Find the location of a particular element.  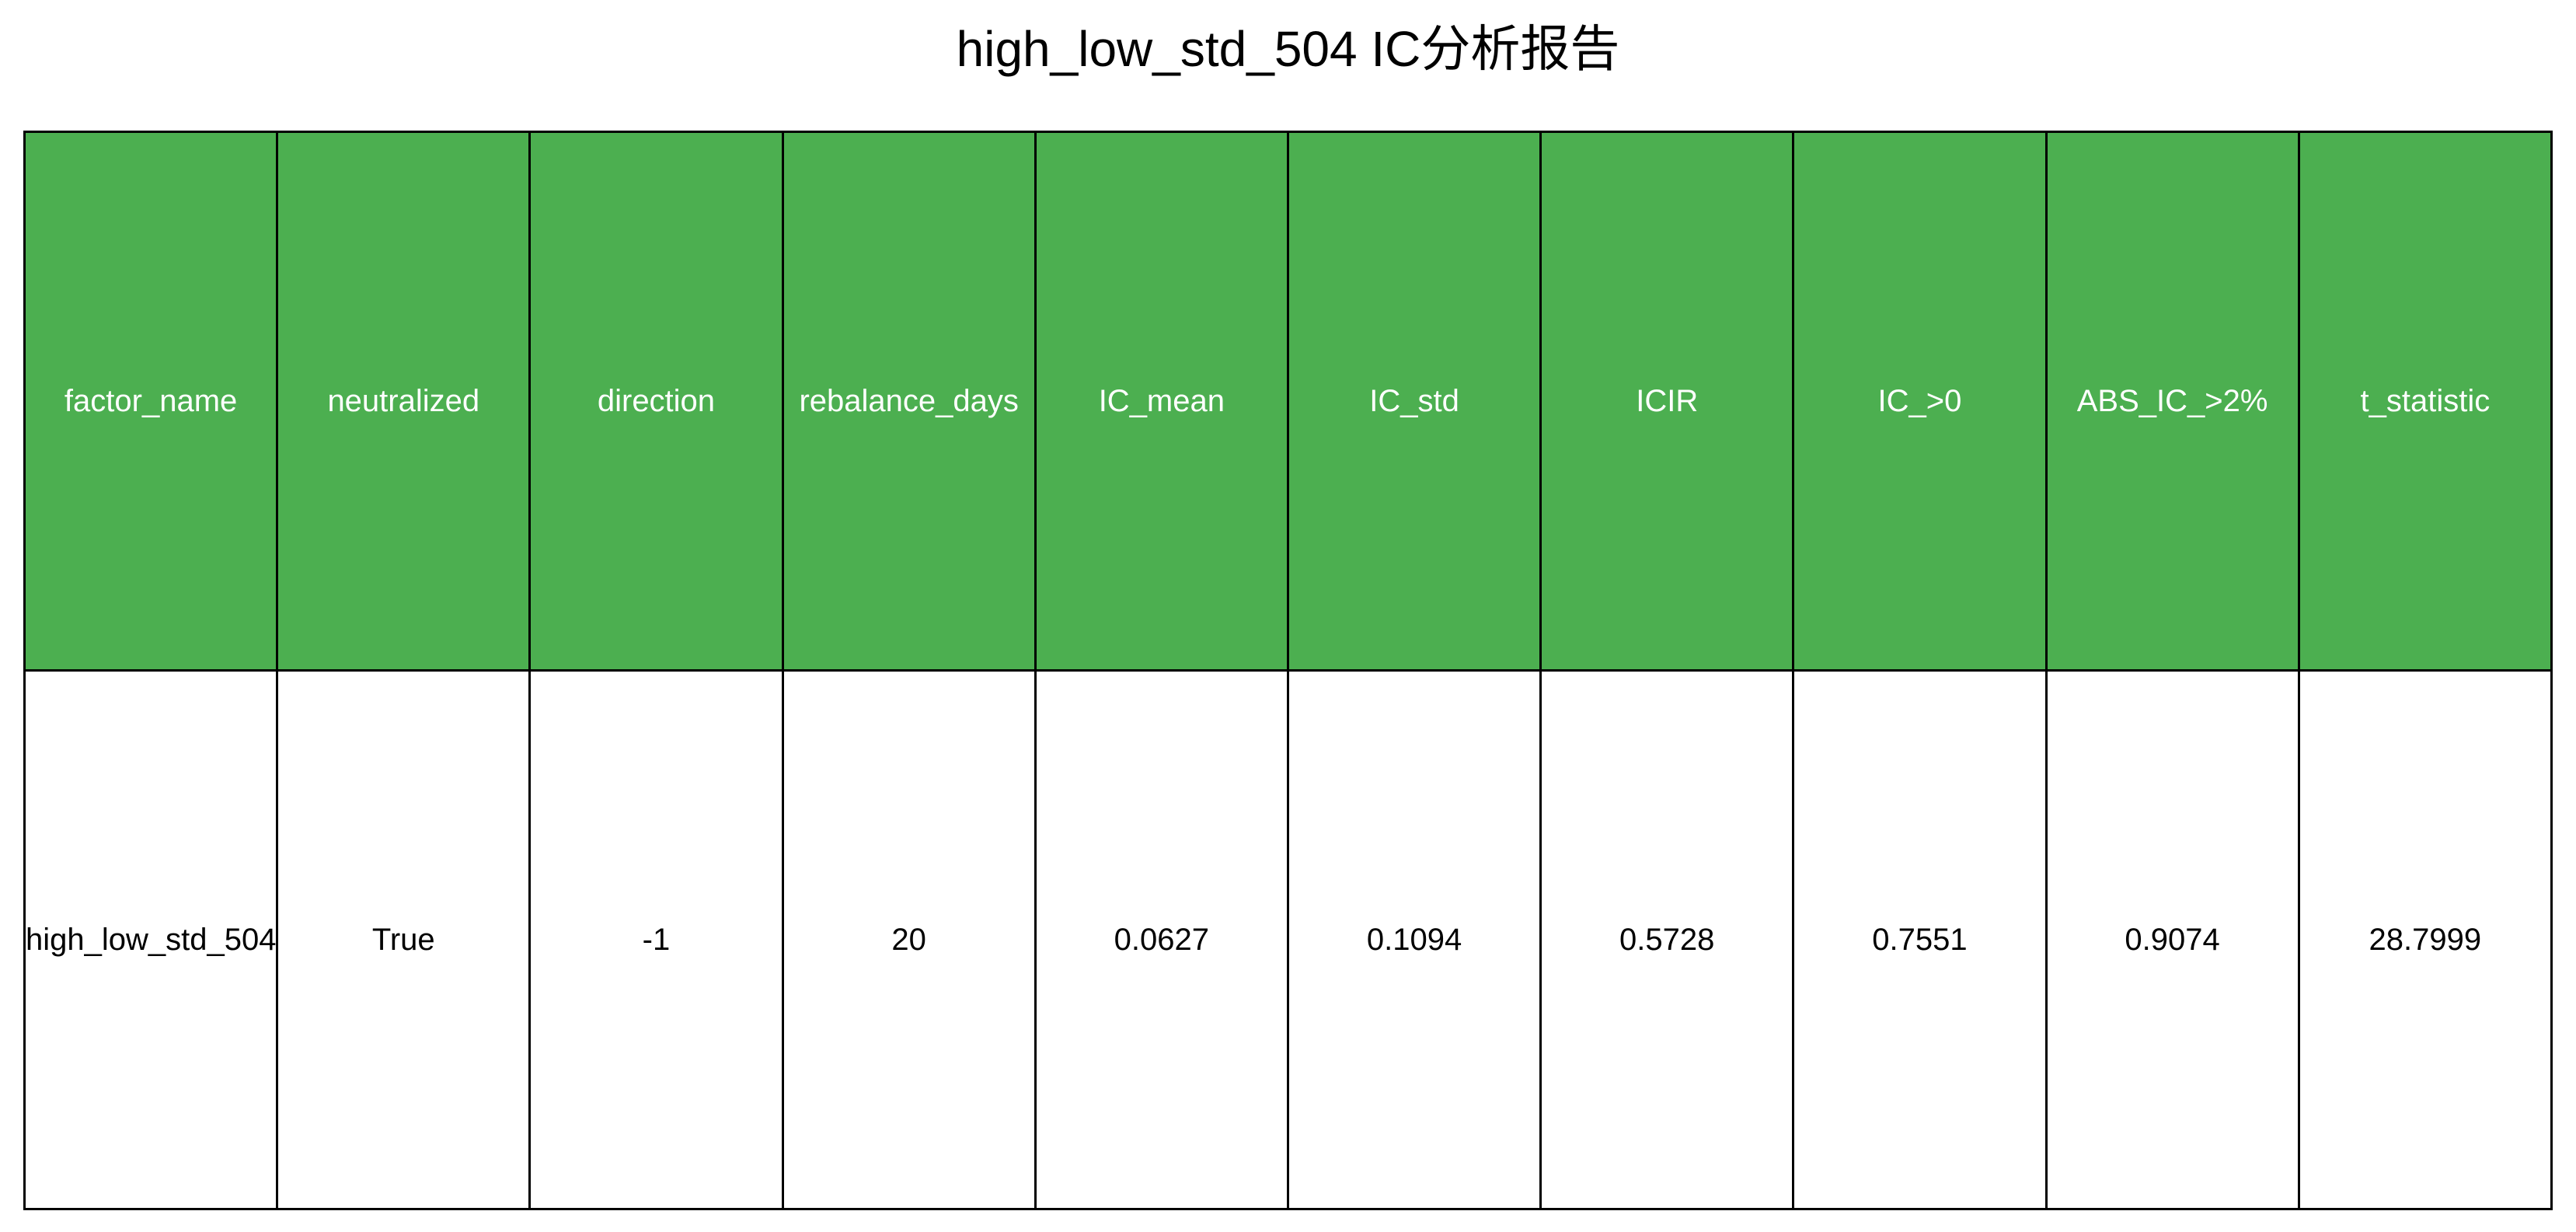

table-cell: high_low_std_504 is located at coordinates (151, 939).